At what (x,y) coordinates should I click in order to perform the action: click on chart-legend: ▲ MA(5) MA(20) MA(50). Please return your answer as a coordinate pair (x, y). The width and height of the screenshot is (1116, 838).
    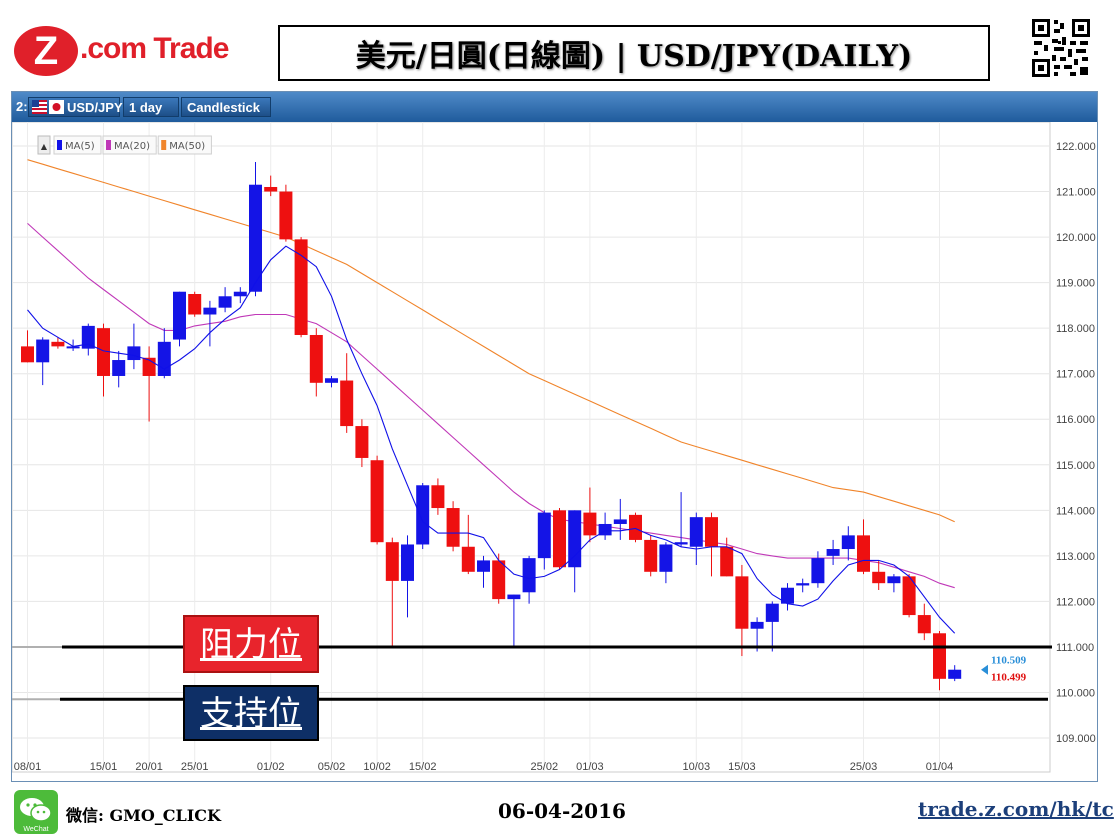
    Looking at the image, I should click on (124, 145).